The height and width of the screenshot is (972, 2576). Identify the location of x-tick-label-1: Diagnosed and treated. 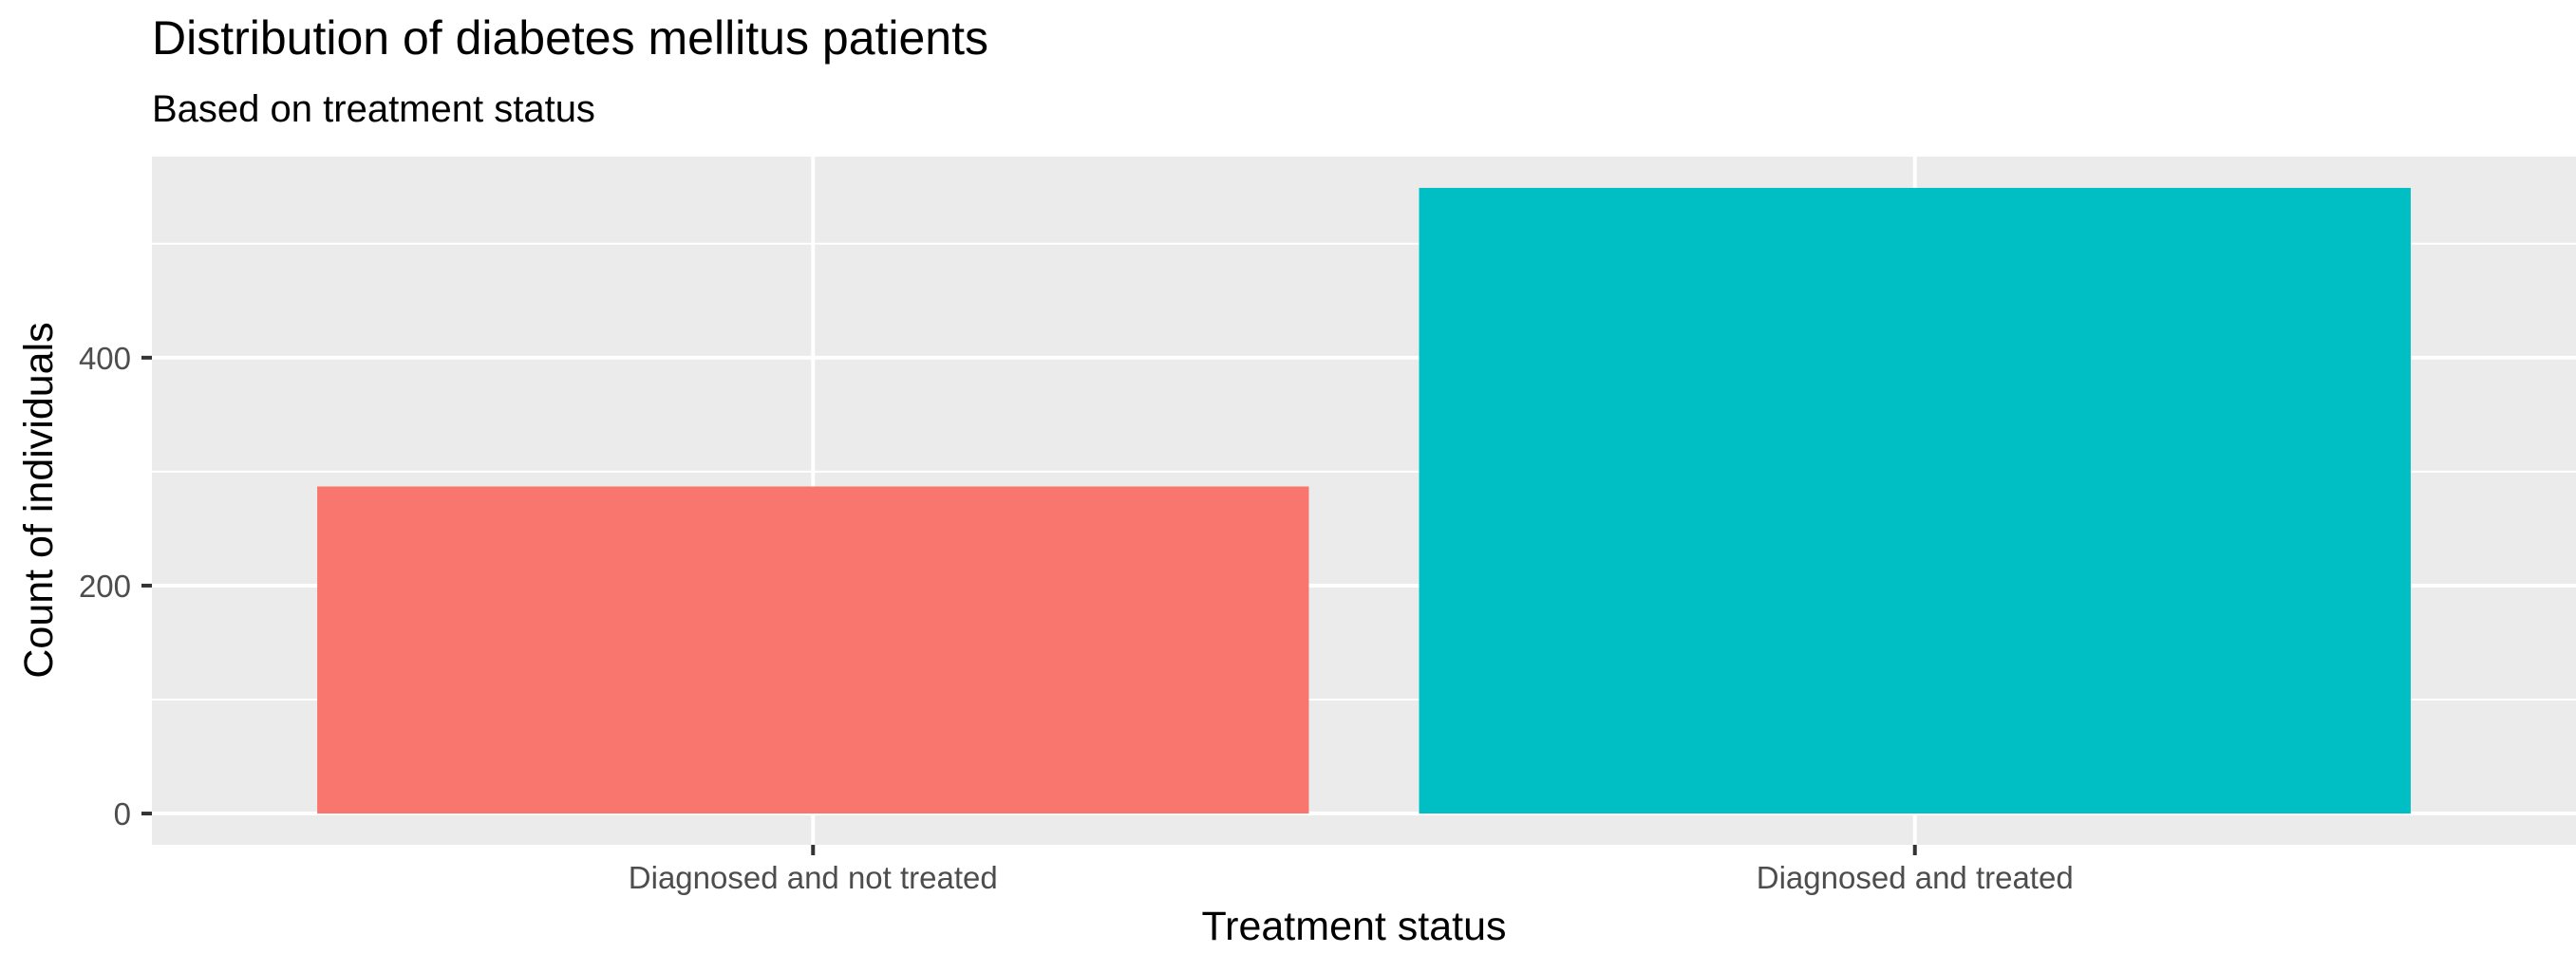
(1915, 878).